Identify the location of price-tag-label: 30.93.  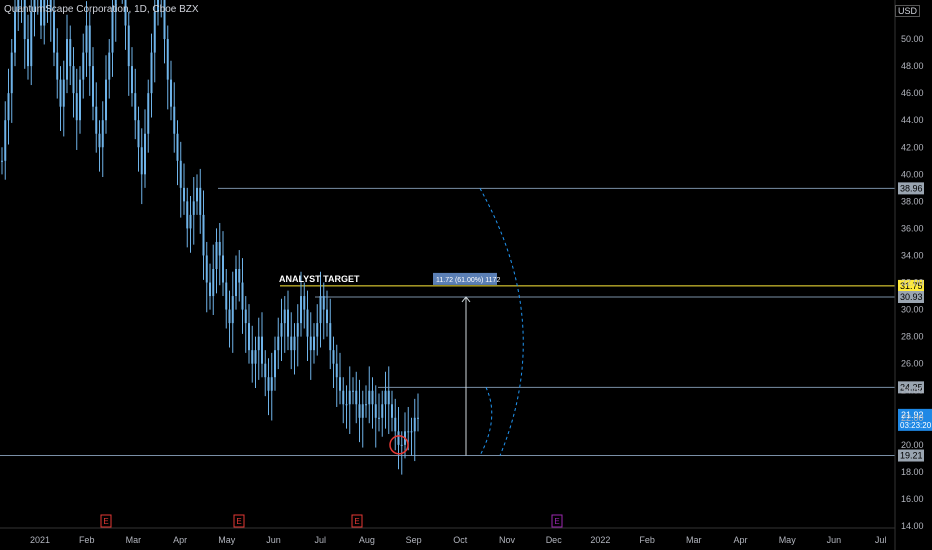
(911, 297).